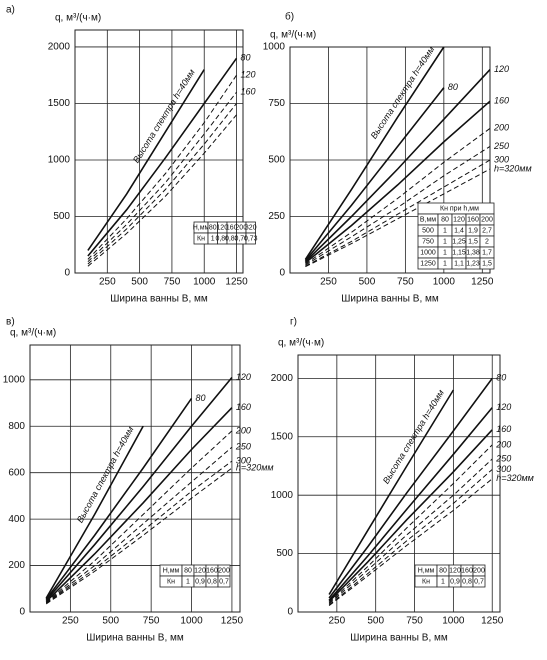 The height and width of the screenshot is (660, 547). Describe the element at coordinates (428, 230) in the screenshot. I see `table-text: 500` at that location.